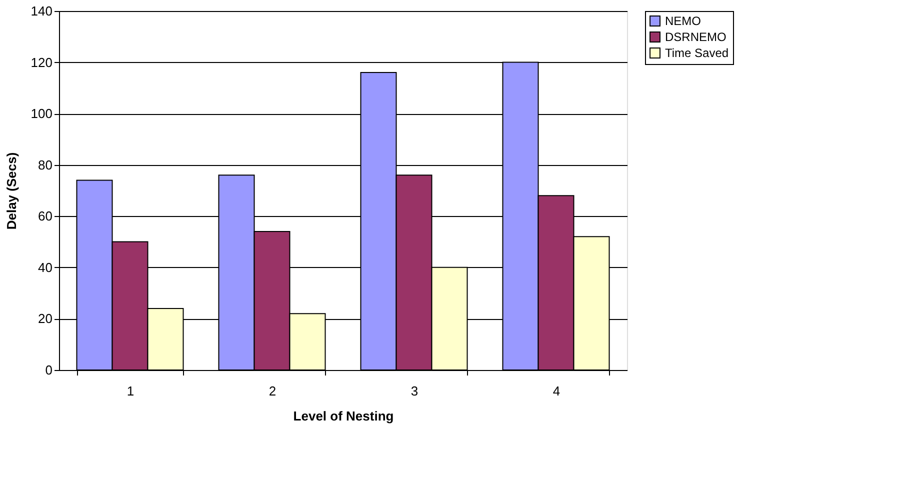  I want to click on y-tick-label: 100, so click(41, 114).